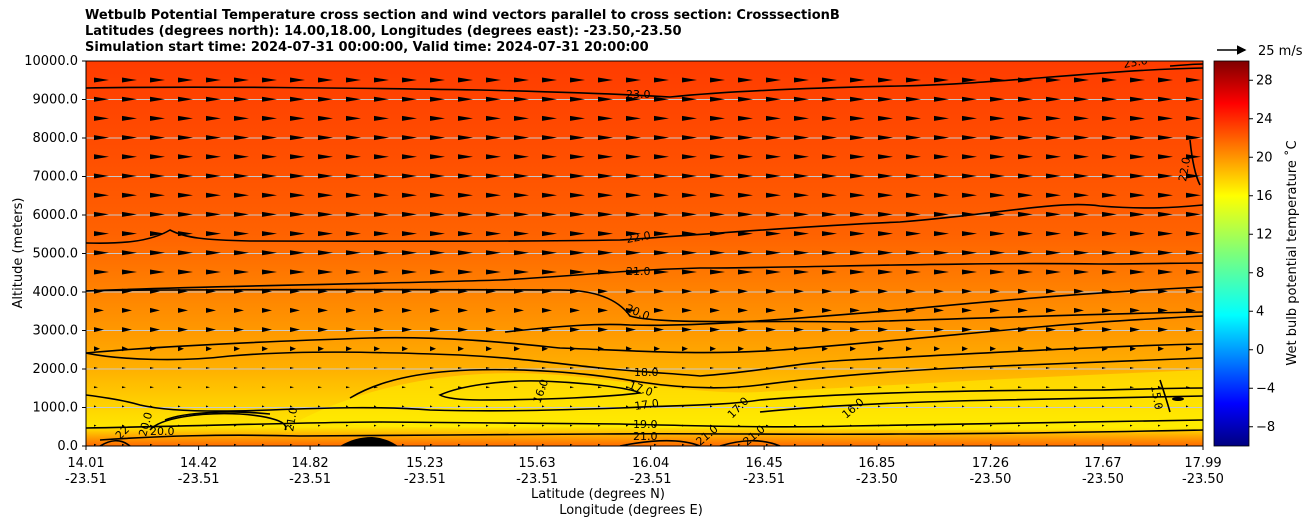 The width and height of the screenshot is (1311, 526). I want to click on x-tick-label-lon: -23.51, so click(86, 479).